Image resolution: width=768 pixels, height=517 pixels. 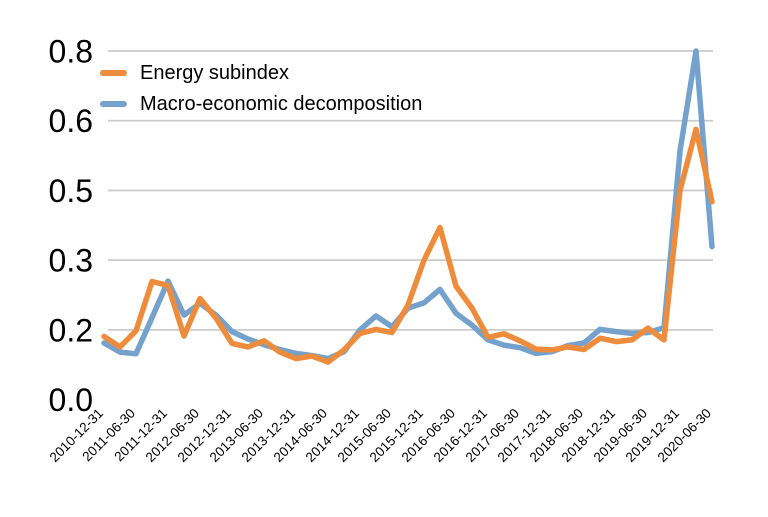 I want to click on legend-label-macro-decomposition: Macro-economic decomposition, so click(x=281, y=104).